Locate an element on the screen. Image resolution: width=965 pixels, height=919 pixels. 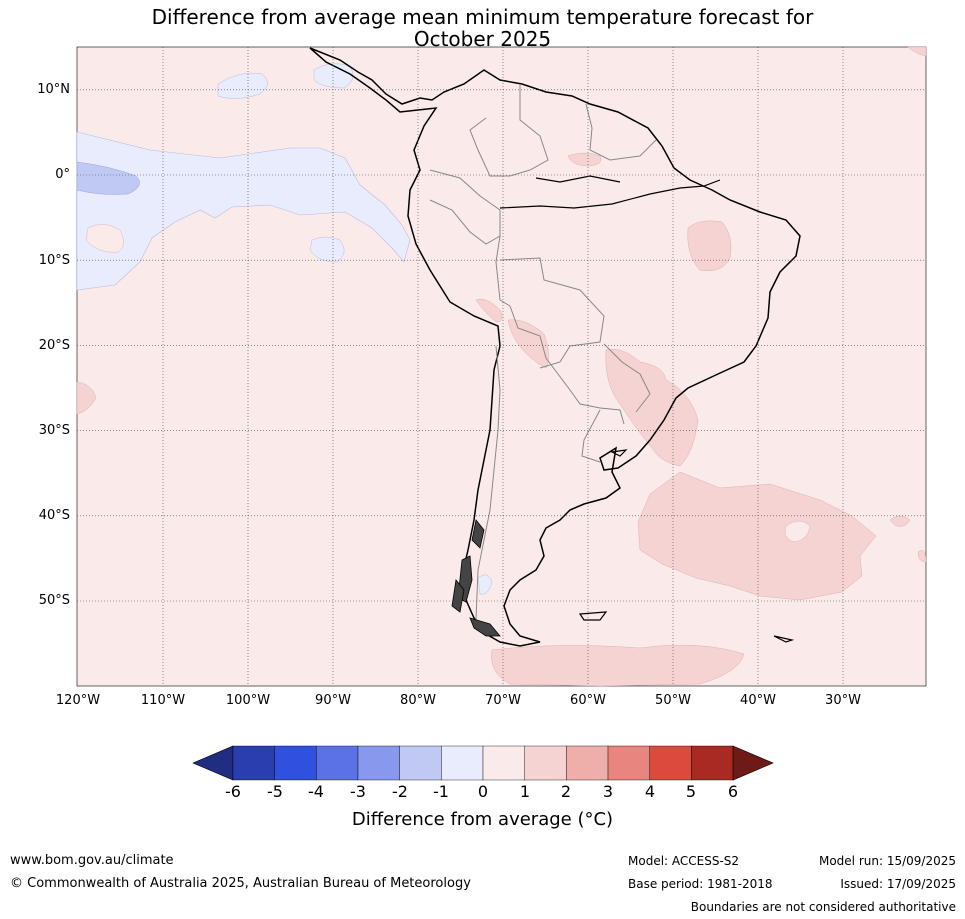
colorbar-tick: -6 is located at coordinates (233, 791).